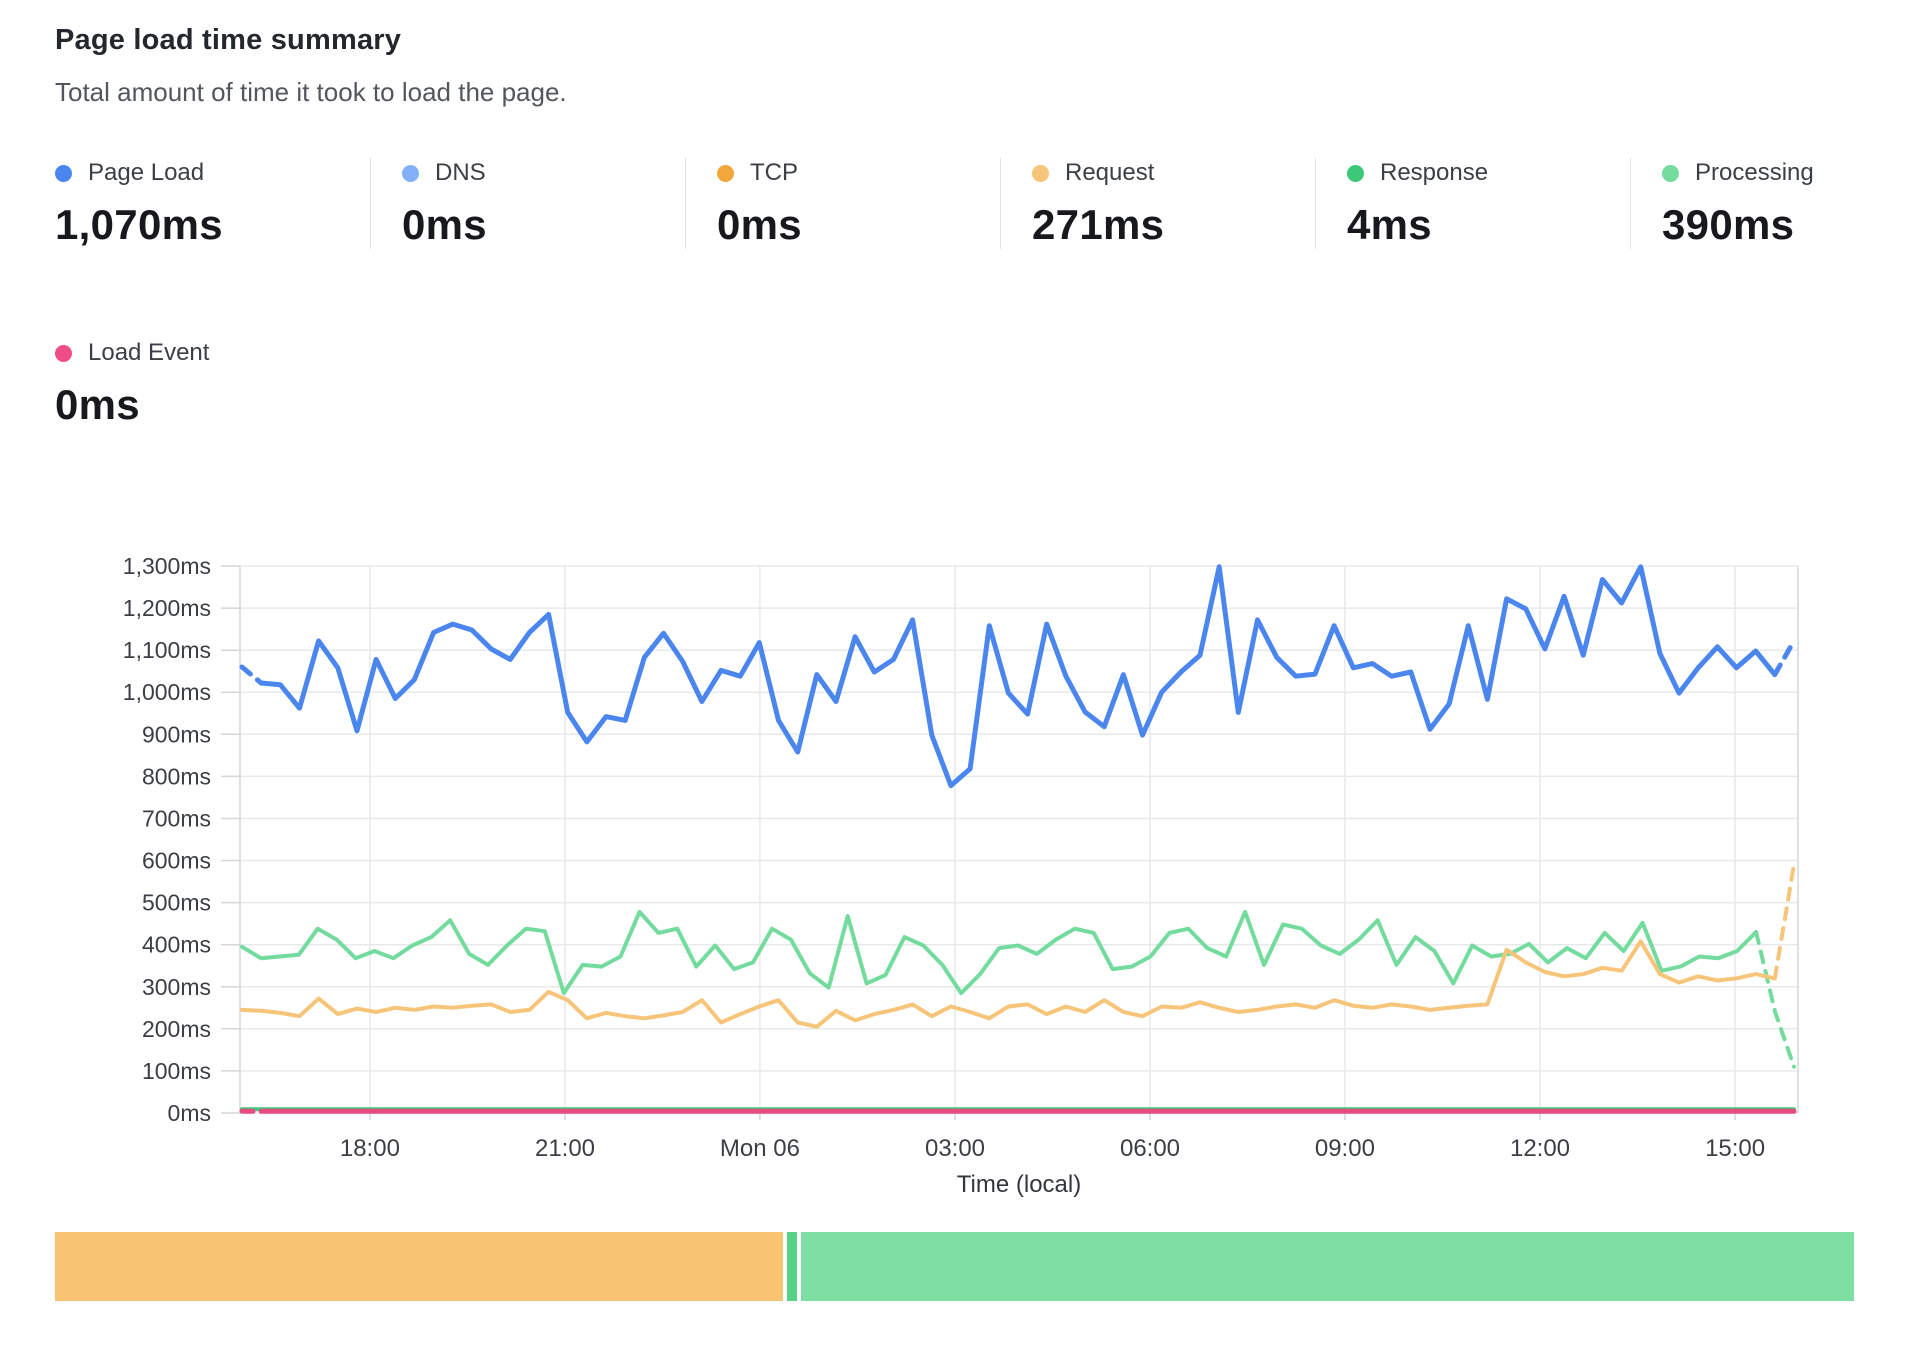 The height and width of the screenshot is (1352, 1910). I want to click on metric-response: Response 4ms, so click(1472, 203).